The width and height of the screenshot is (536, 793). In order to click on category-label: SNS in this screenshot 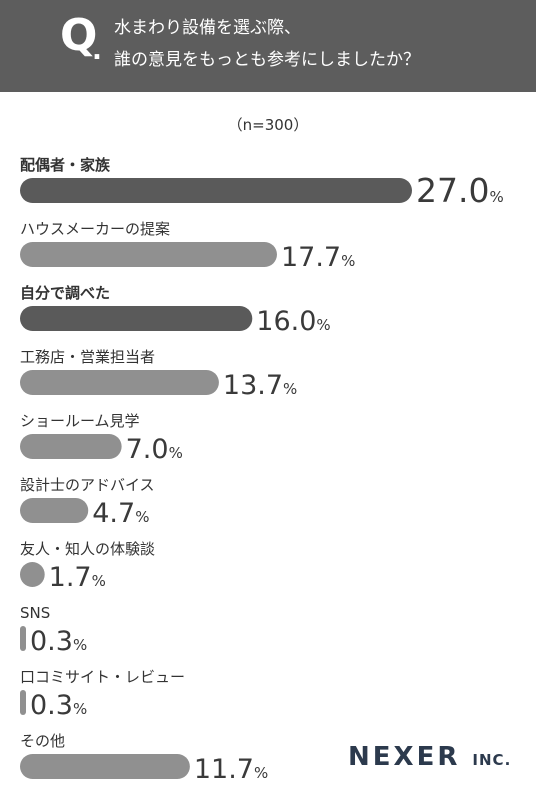, I will do `click(35, 613)`.